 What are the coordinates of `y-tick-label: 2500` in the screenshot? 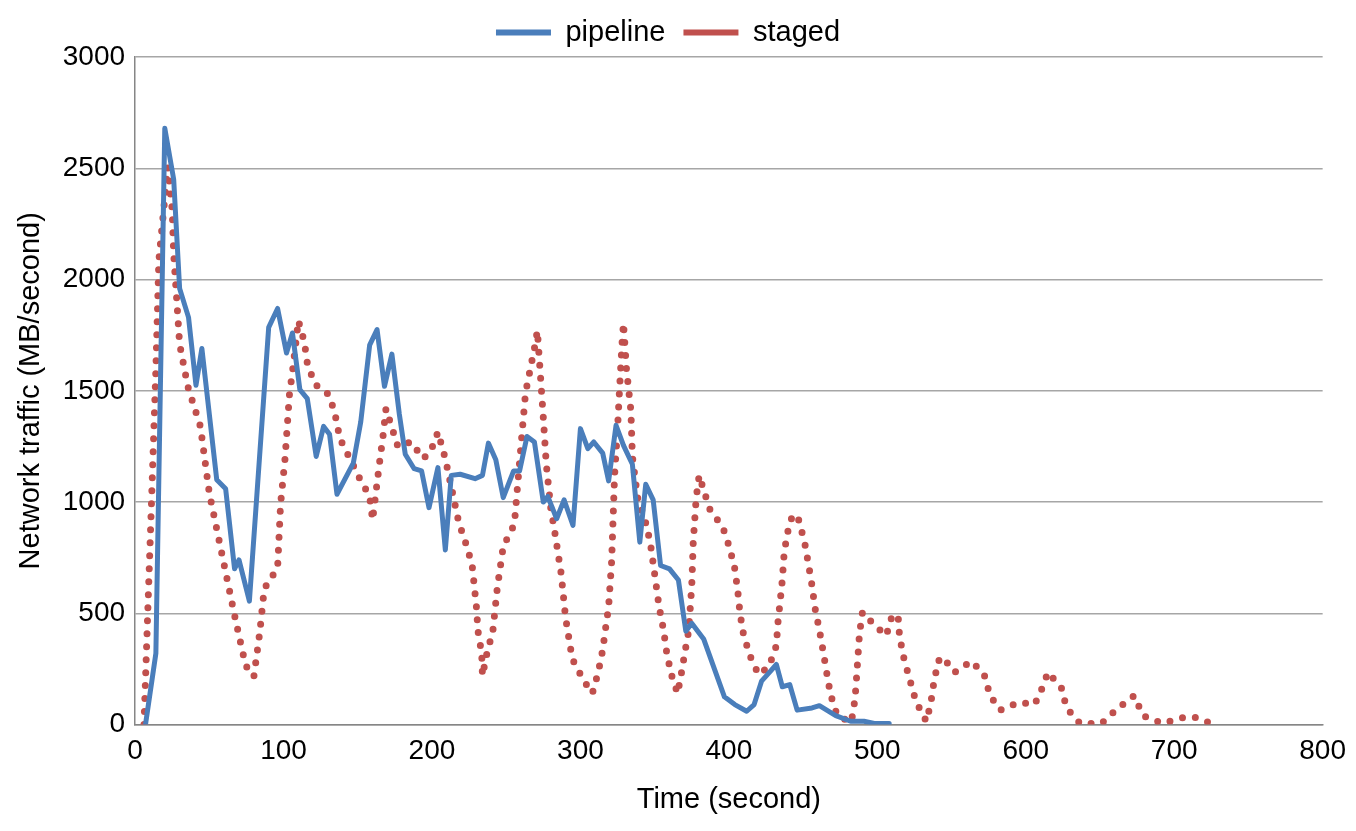 It's located at (94, 166).